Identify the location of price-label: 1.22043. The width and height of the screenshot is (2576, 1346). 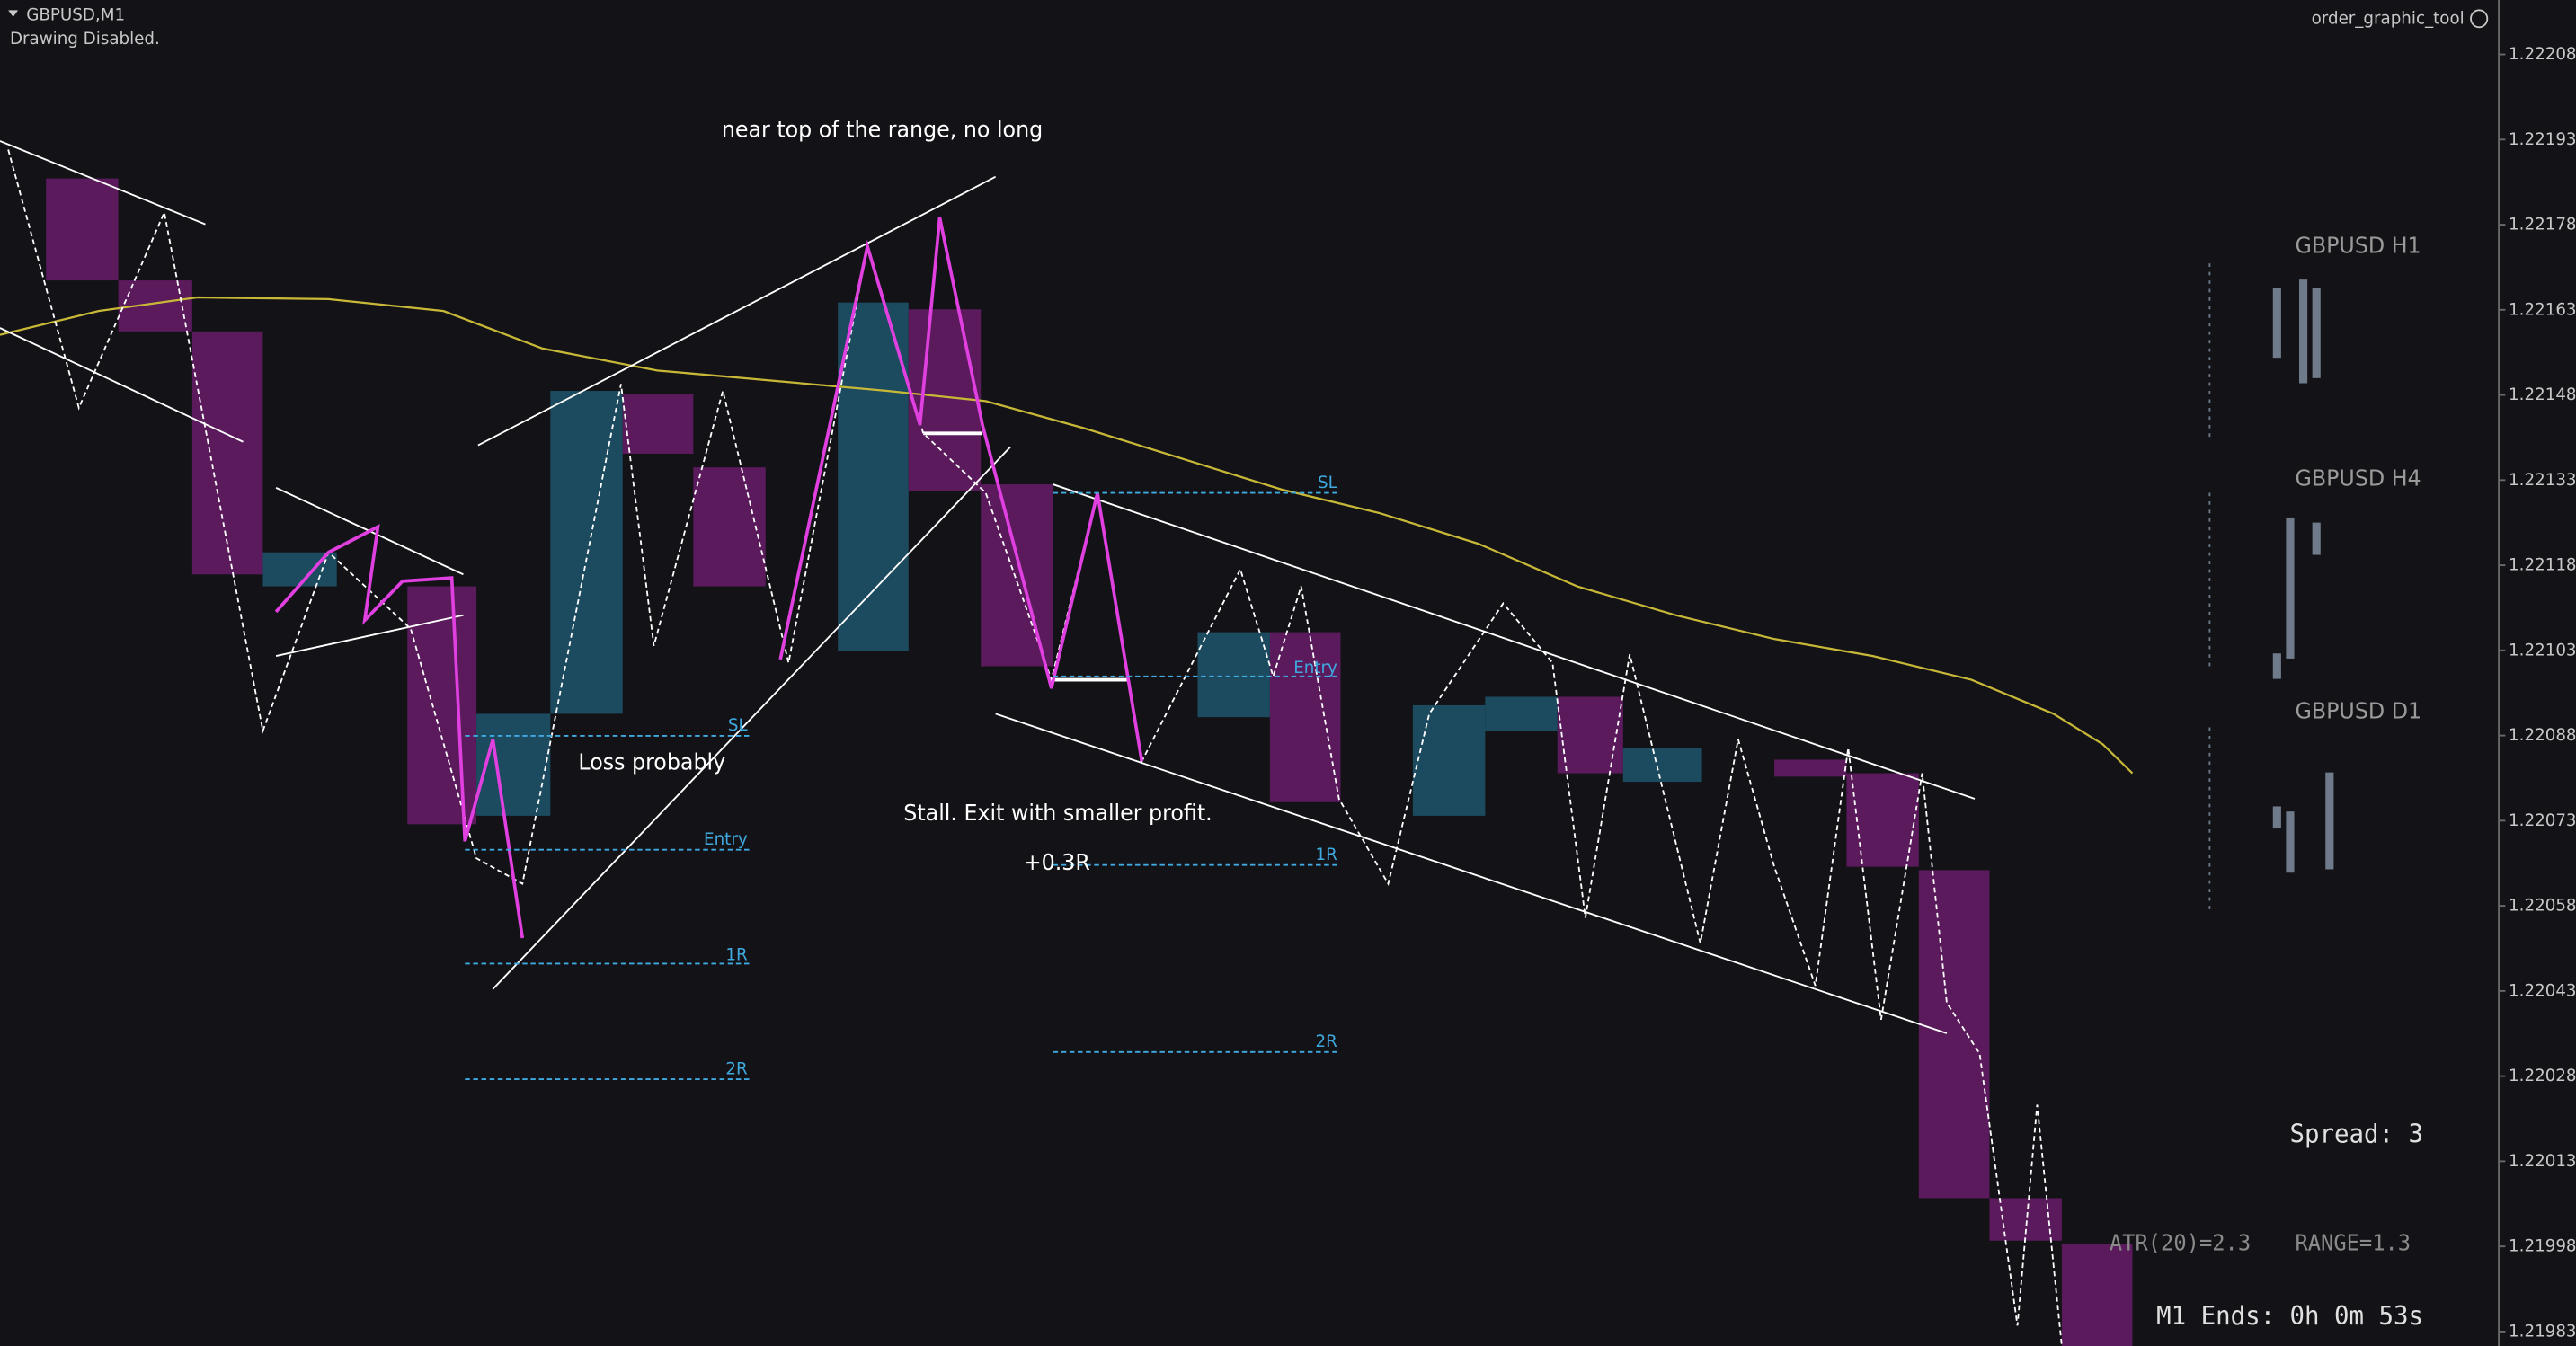
(2542, 991).